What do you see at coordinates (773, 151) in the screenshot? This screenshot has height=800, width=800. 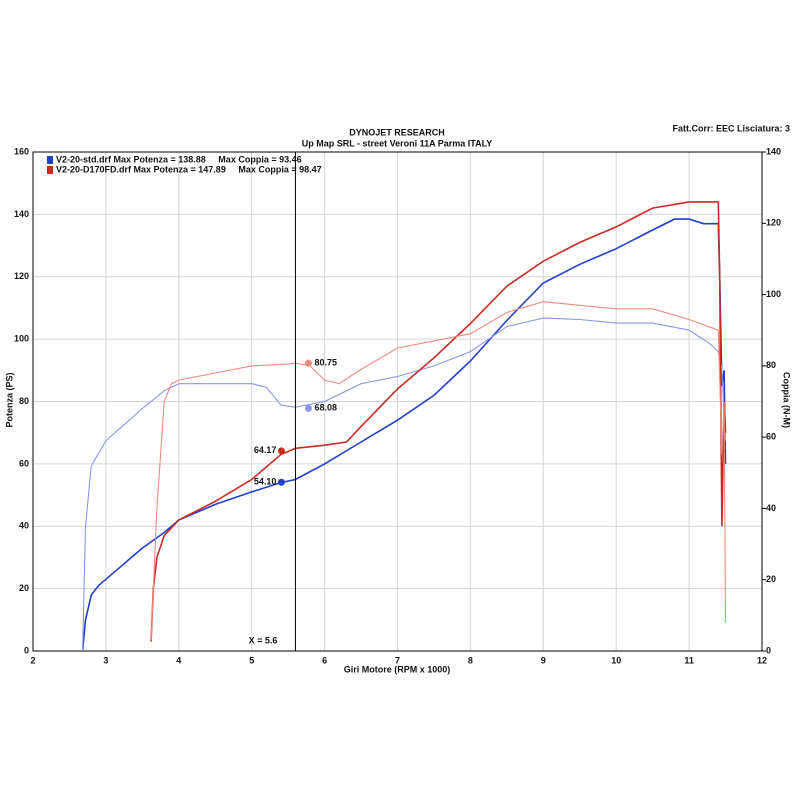 I see `y2-tick-label: 140` at bounding box center [773, 151].